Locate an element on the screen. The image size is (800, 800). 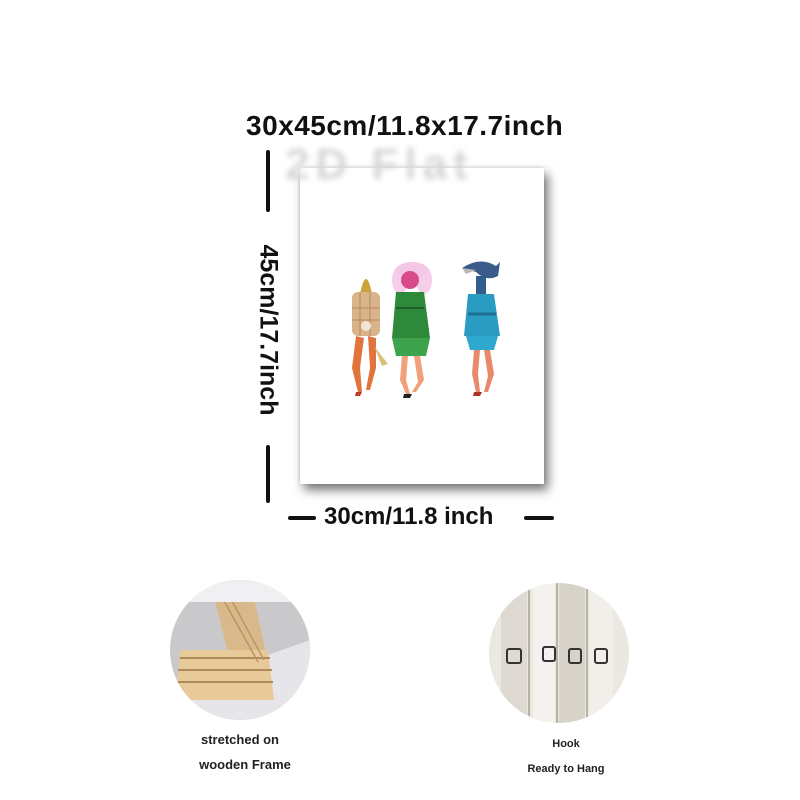
figure-orchid-head is located at coordinates (412, 330).